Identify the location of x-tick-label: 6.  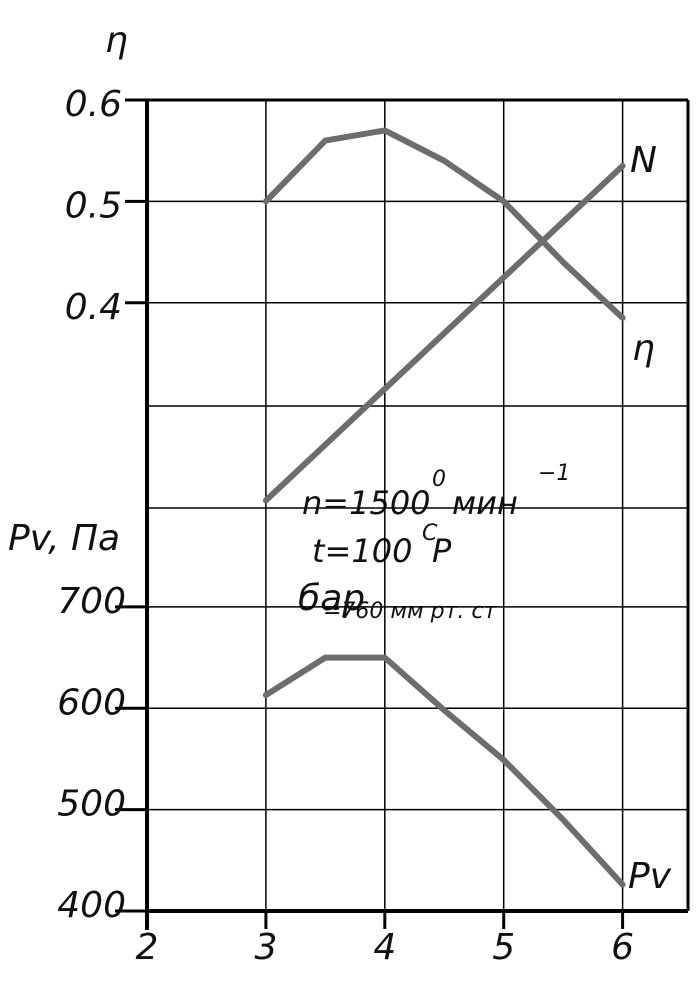
(622, 947).